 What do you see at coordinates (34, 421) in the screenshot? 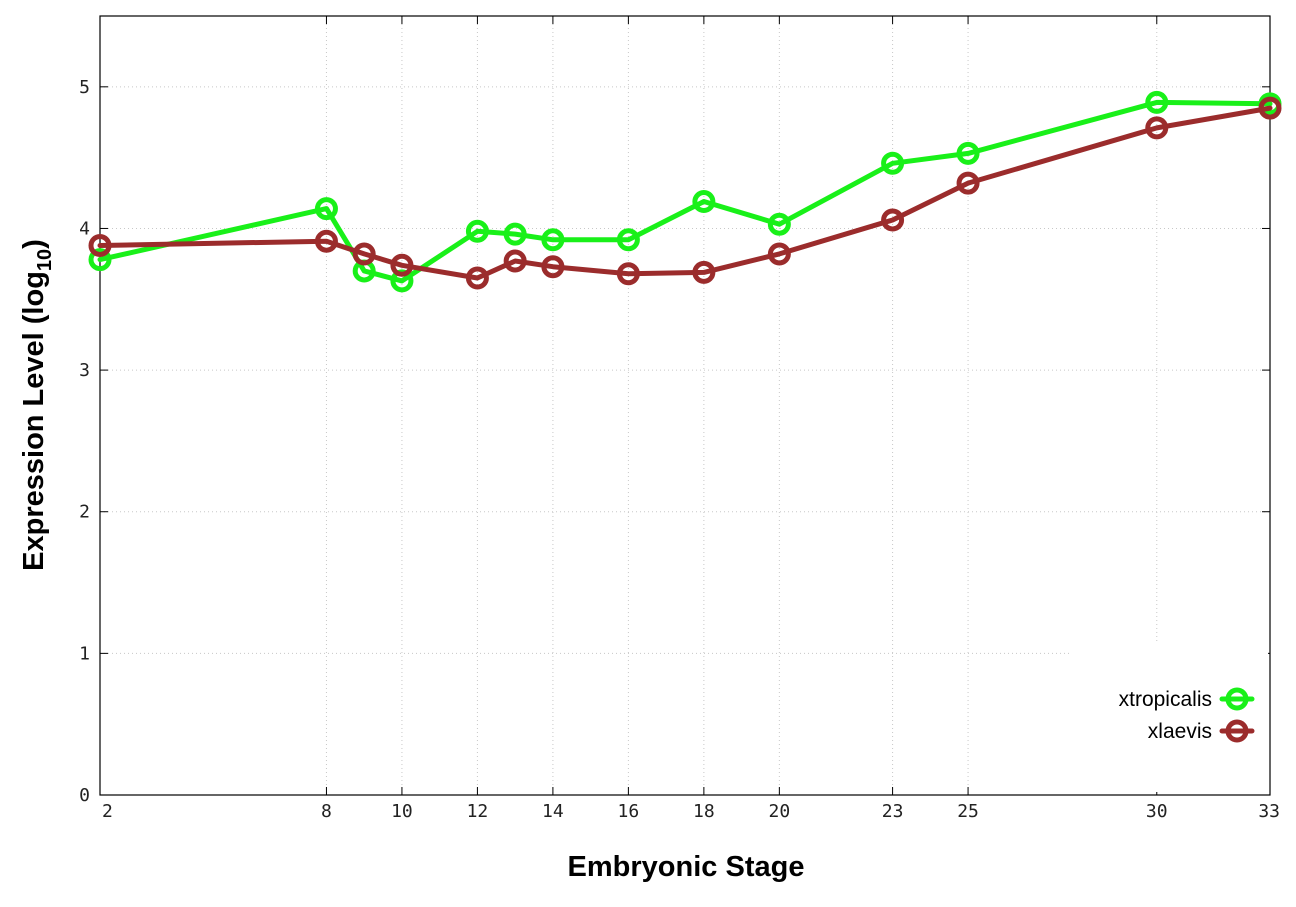
I see `y-axis-title-main: Expression Level (log` at bounding box center [34, 421].